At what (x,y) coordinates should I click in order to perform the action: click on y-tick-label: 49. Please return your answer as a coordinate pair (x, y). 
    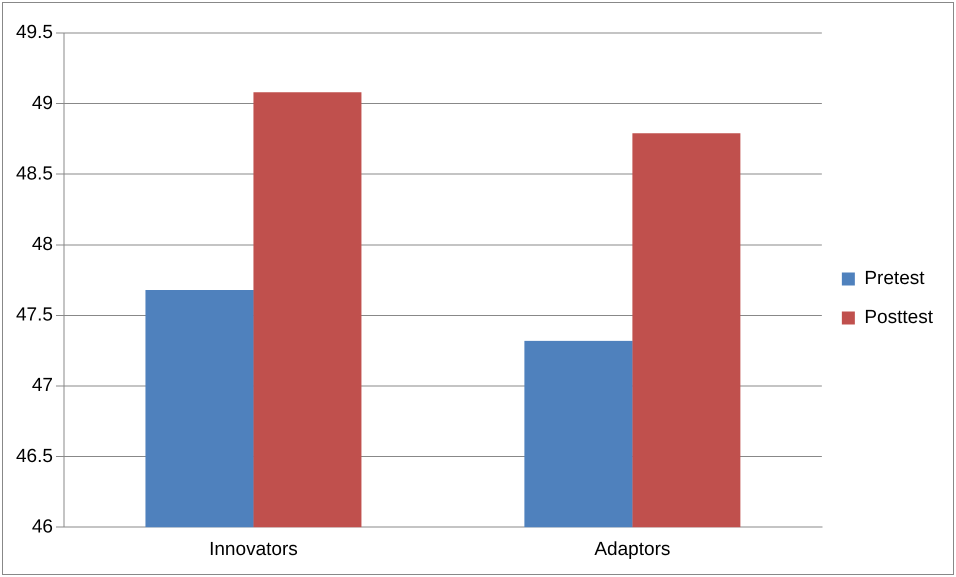
    Looking at the image, I should click on (42, 103).